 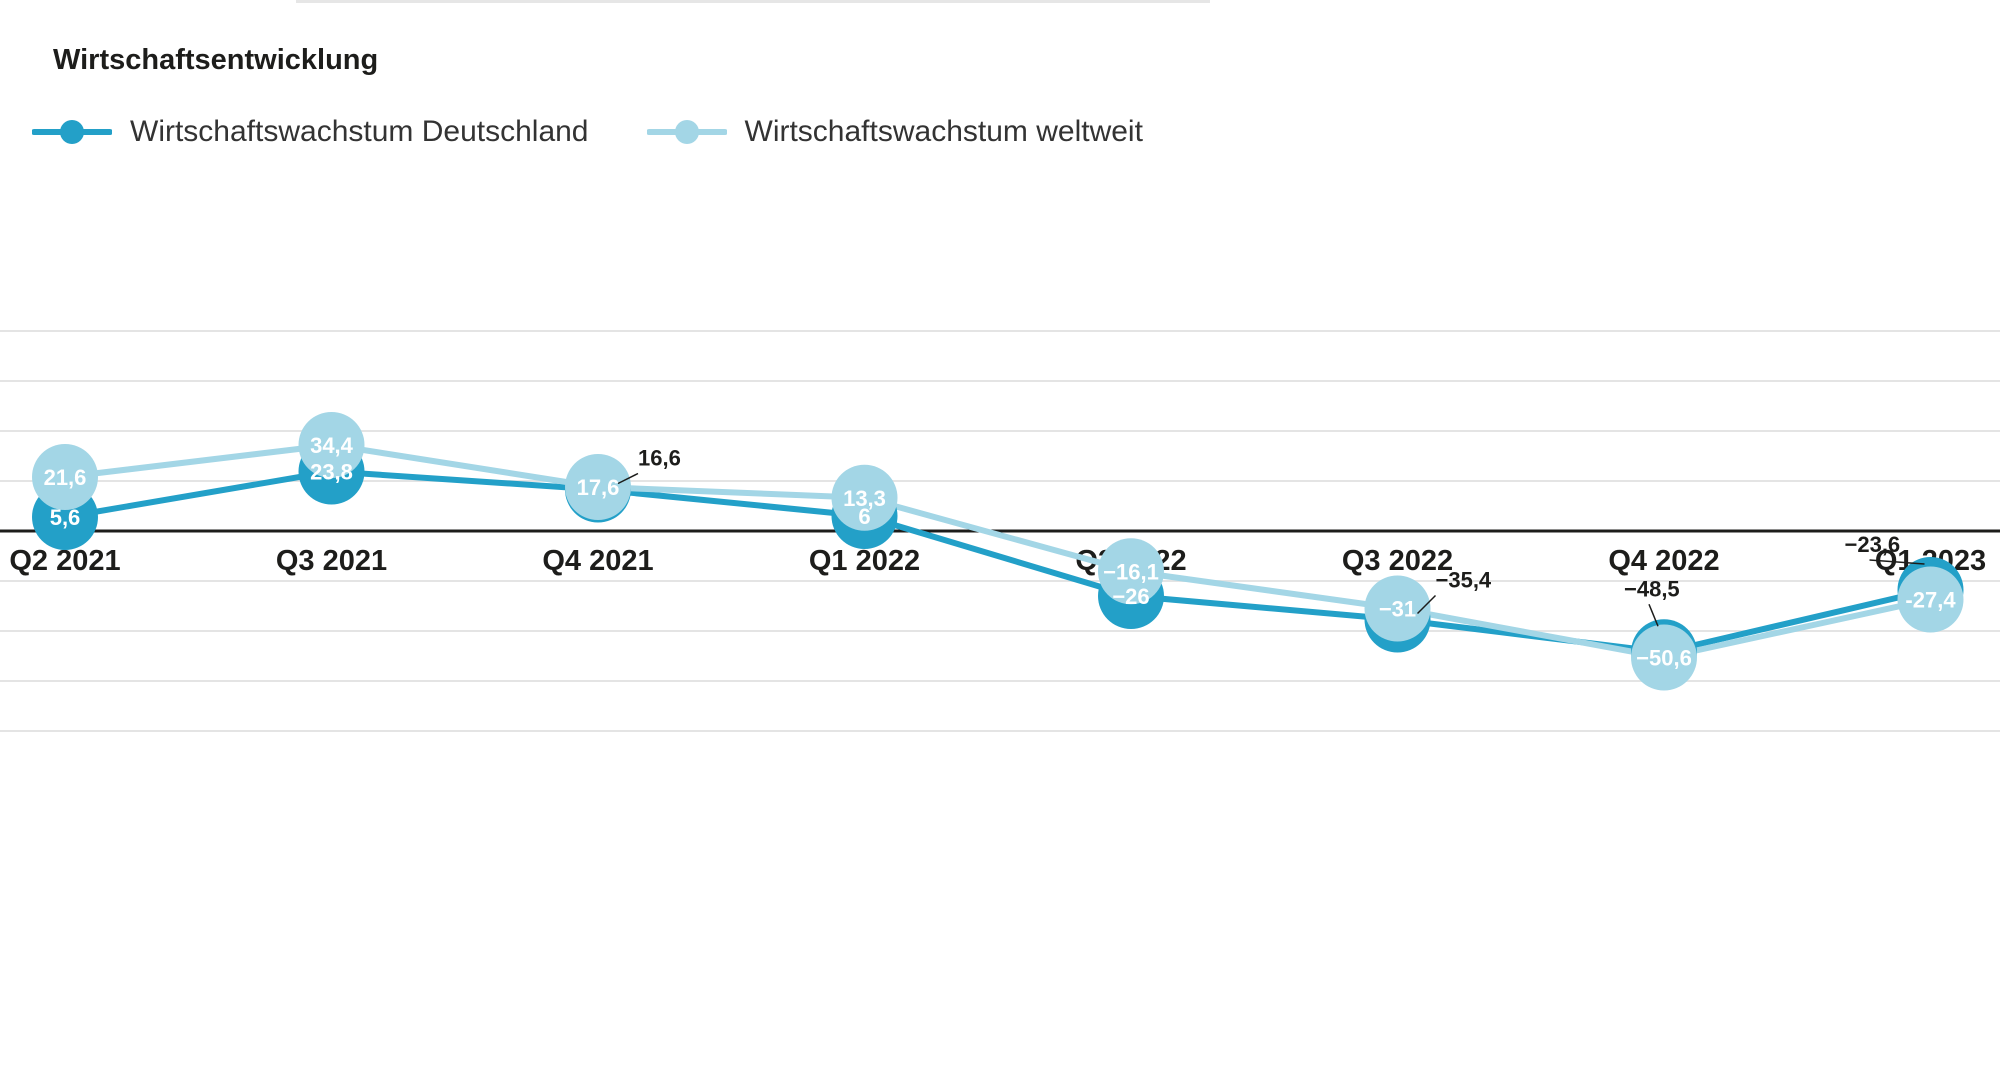 I want to click on chart-title: Wirtschaftsentwicklung, so click(x=216, y=60).